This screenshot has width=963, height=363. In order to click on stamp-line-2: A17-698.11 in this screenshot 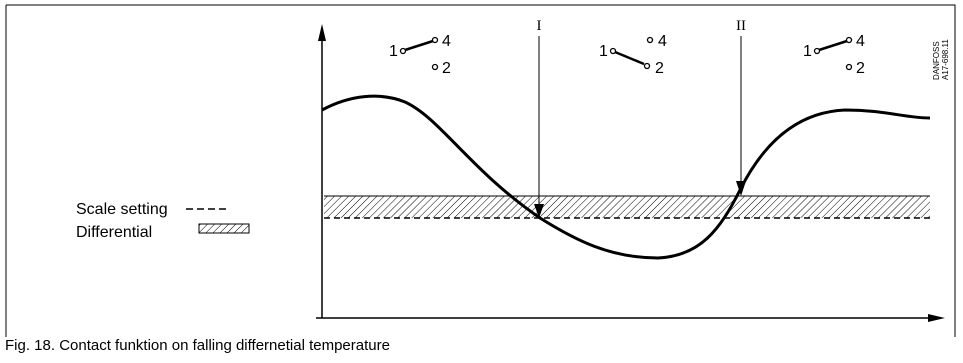, I will do `click(945, 59)`.